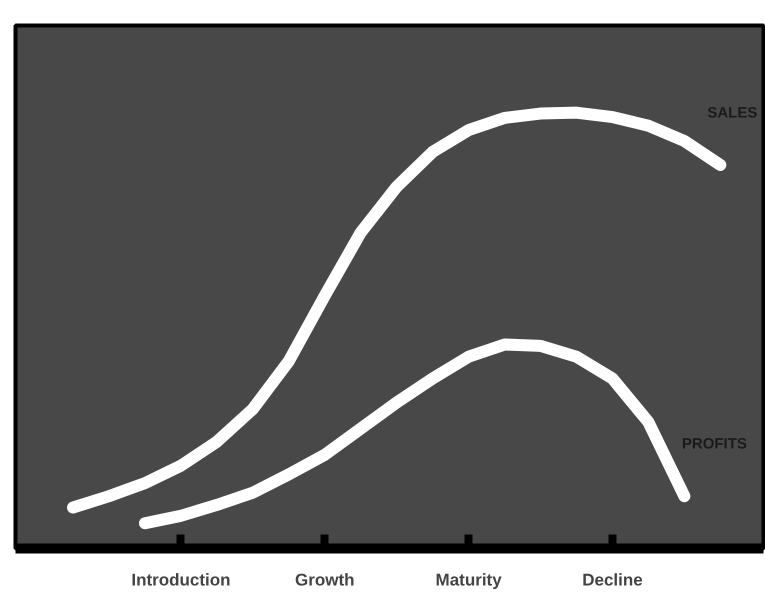 This screenshot has height=592, width=765. What do you see at coordinates (612, 580) in the screenshot?
I see `x-tick-label: Decline` at bounding box center [612, 580].